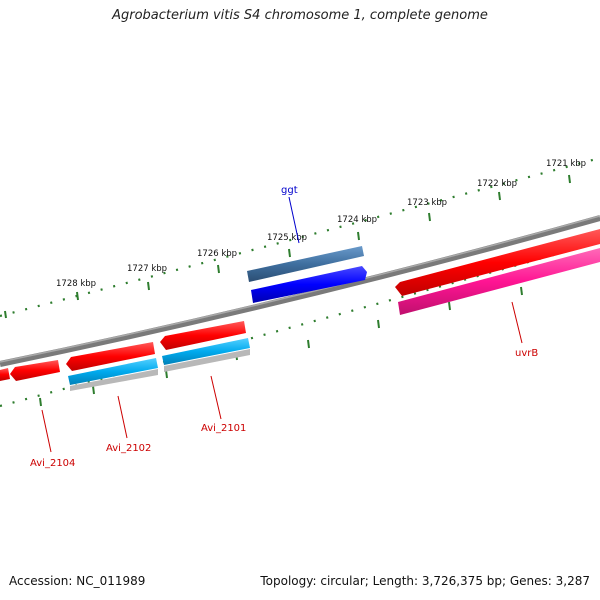 The height and width of the screenshot is (600, 600). I want to click on ruler-label-1724: 1724 kbp, so click(357, 220).